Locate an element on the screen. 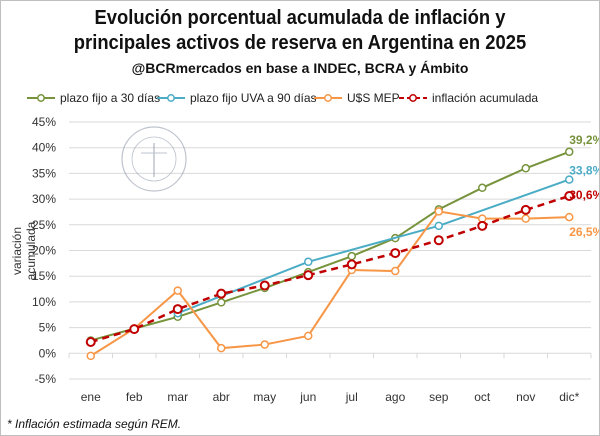 Image resolution: width=600 pixels, height=436 pixels. x-tick-label: ago is located at coordinates (395, 397).